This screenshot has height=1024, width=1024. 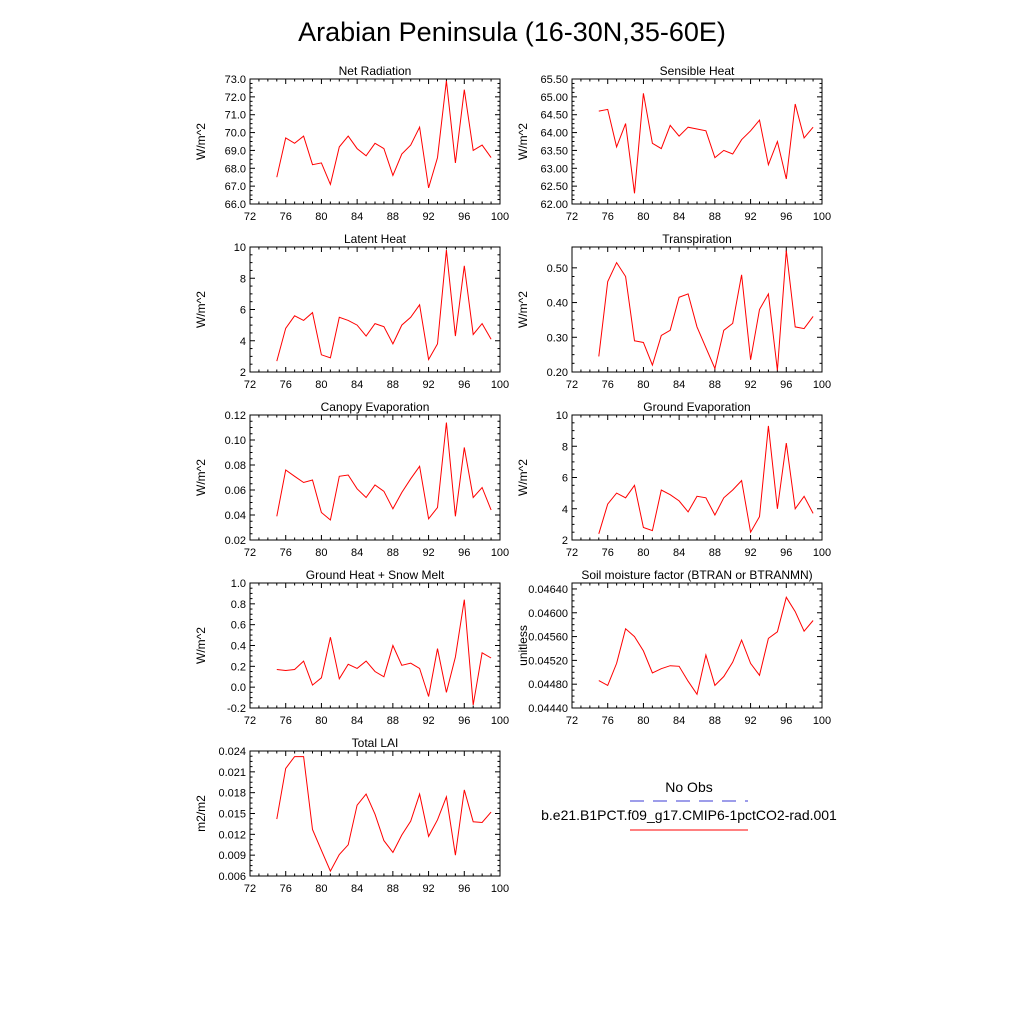 What do you see at coordinates (557, 373) in the screenshot?
I see `y-tick-label: 0.20` at bounding box center [557, 373].